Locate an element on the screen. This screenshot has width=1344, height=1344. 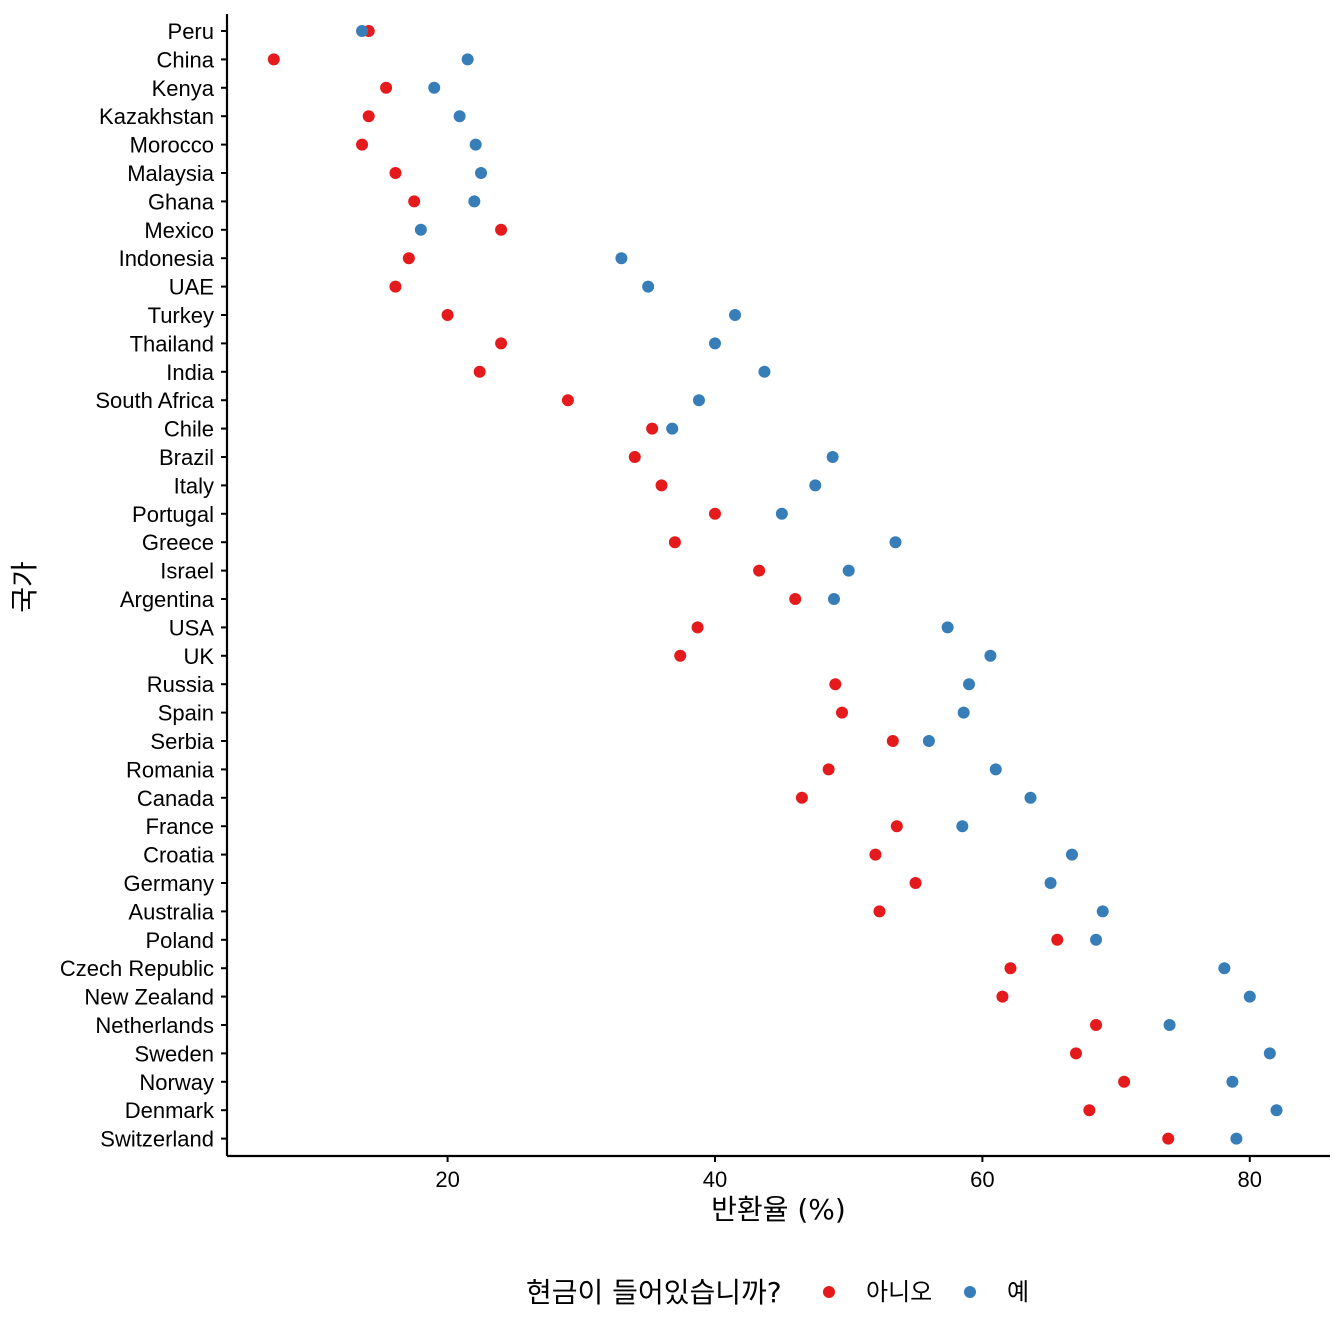
x-tick-label: 60 is located at coordinates (982, 1179).